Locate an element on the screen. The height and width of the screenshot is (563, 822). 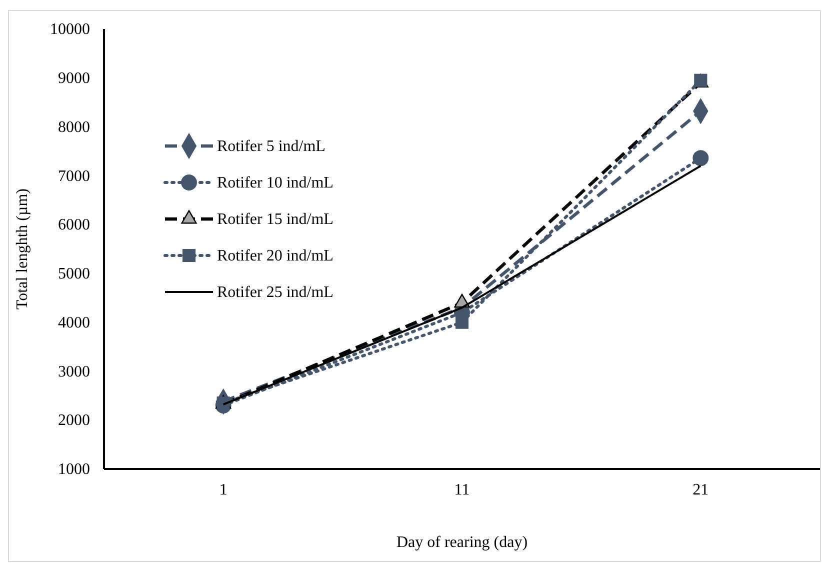
y-tick-label: 5000 is located at coordinates (74, 274).